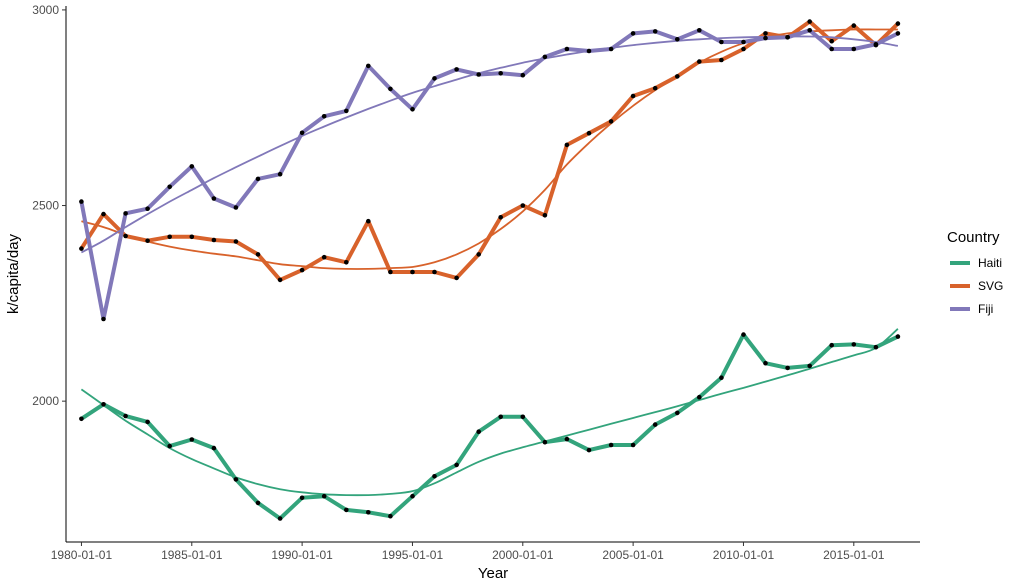 The width and height of the screenshot is (1013, 583). Describe the element at coordinates (493, 573) in the screenshot. I see `x-axis-title: Year` at that location.